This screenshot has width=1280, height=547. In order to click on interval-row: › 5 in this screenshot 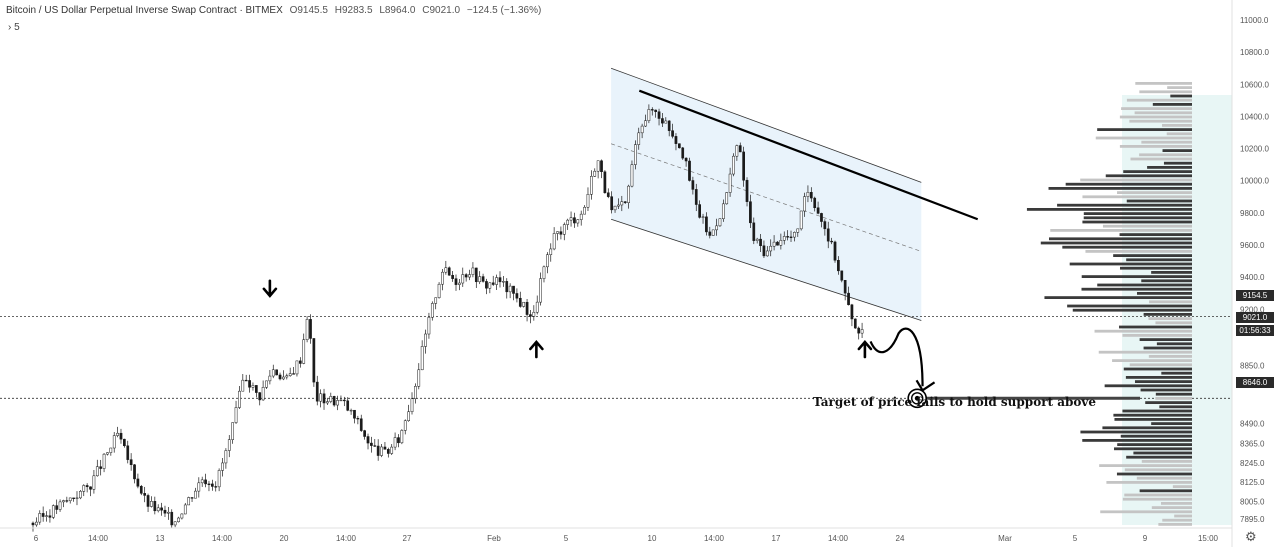, I will do `click(14, 27)`.